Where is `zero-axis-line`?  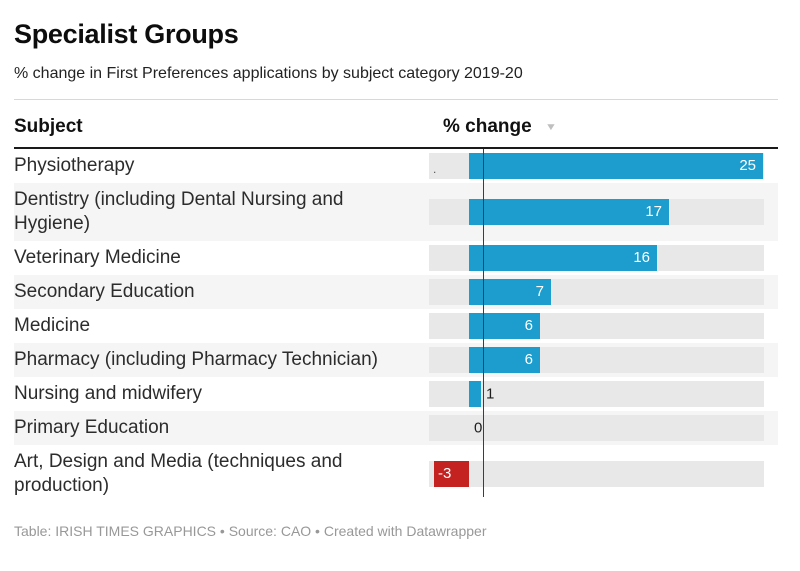 zero-axis-line is located at coordinates (483, 323).